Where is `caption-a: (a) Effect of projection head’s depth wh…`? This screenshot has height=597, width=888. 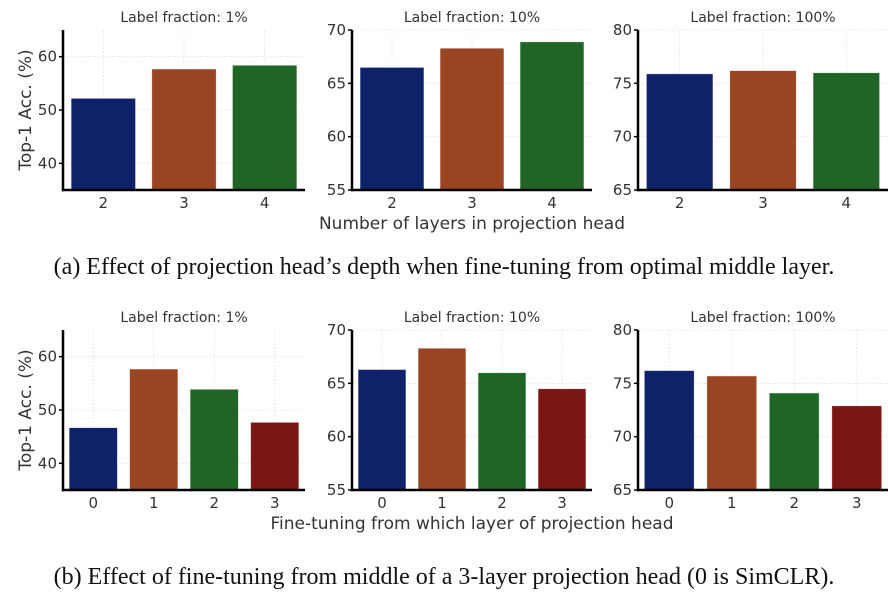 caption-a: (a) Effect of projection head’s depth wh… is located at coordinates (444, 267).